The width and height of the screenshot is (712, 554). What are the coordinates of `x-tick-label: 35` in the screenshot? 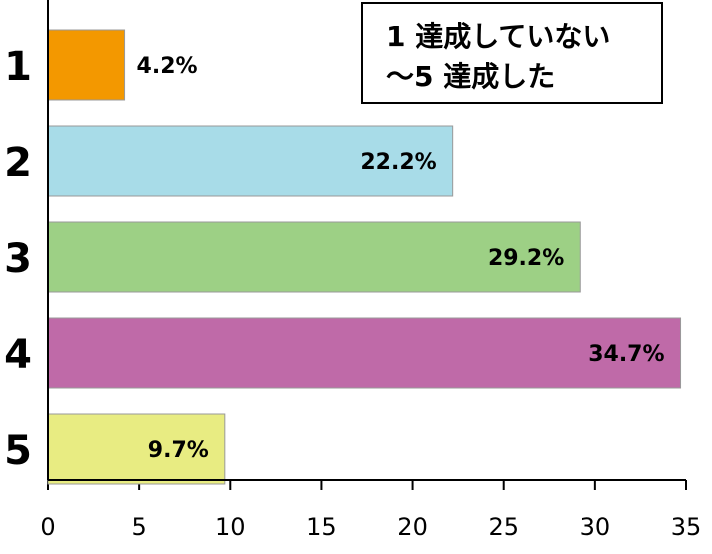 It's located at (686, 527).